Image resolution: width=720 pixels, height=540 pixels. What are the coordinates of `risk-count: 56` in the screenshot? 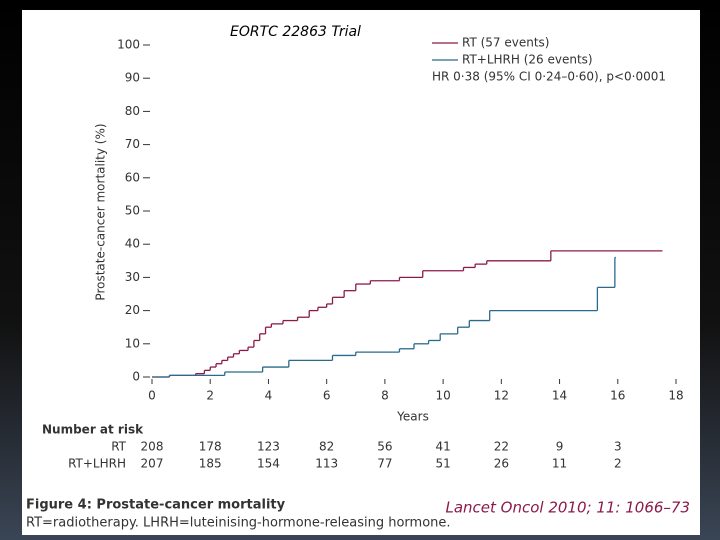 It's located at (384, 447).